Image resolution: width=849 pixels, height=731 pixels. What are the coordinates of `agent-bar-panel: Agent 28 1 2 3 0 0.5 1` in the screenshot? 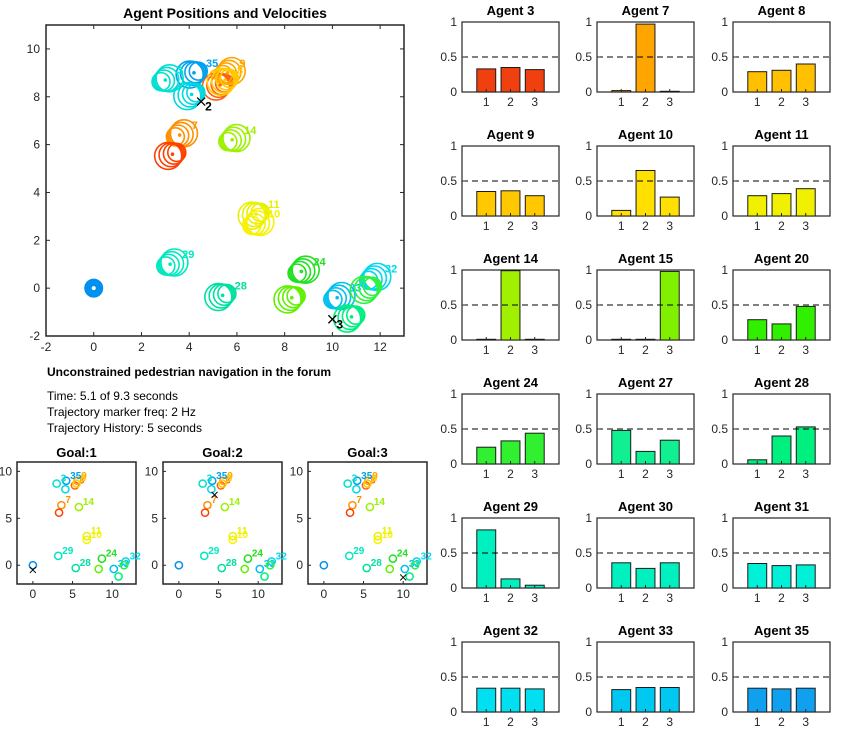 It's located at (771, 428).